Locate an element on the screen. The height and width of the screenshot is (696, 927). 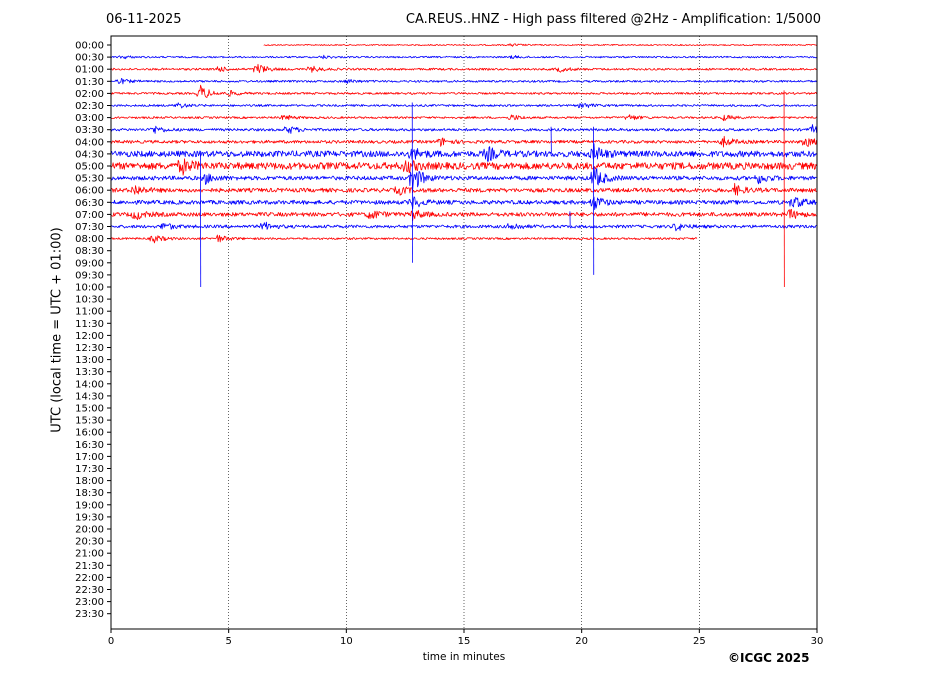
y-tick-label: 03:00 is located at coordinates (89, 118).